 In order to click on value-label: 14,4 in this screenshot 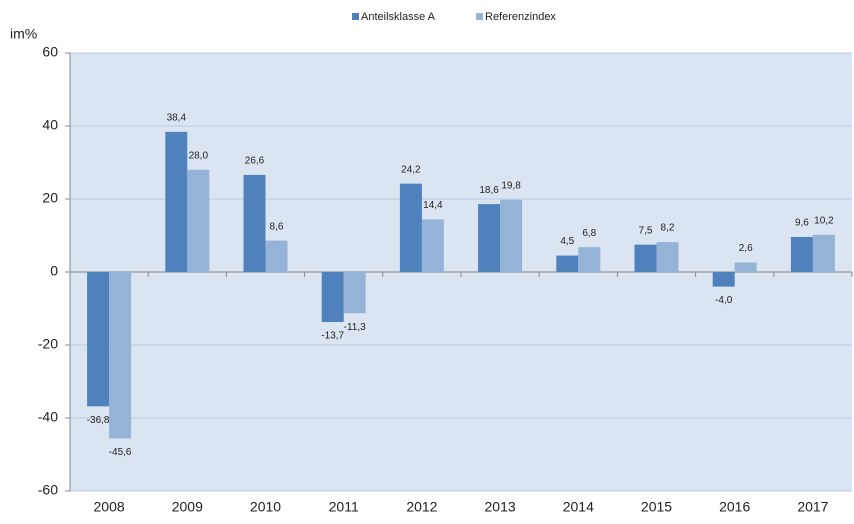, I will do `click(433, 205)`.